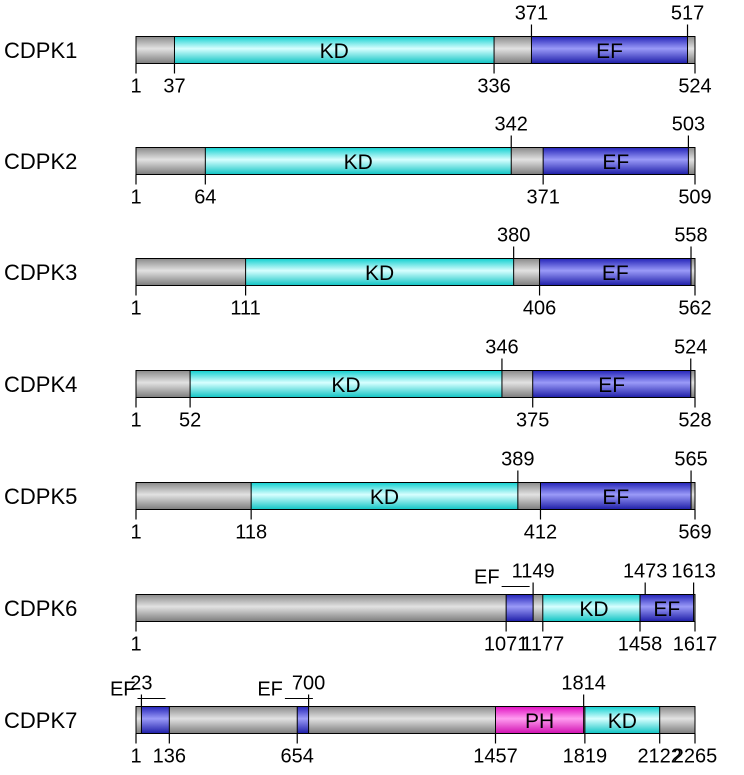 The image size is (744, 775). Describe the element at coordinates (251, 533) in the screenshot. I see `position-label: 118` at that location.